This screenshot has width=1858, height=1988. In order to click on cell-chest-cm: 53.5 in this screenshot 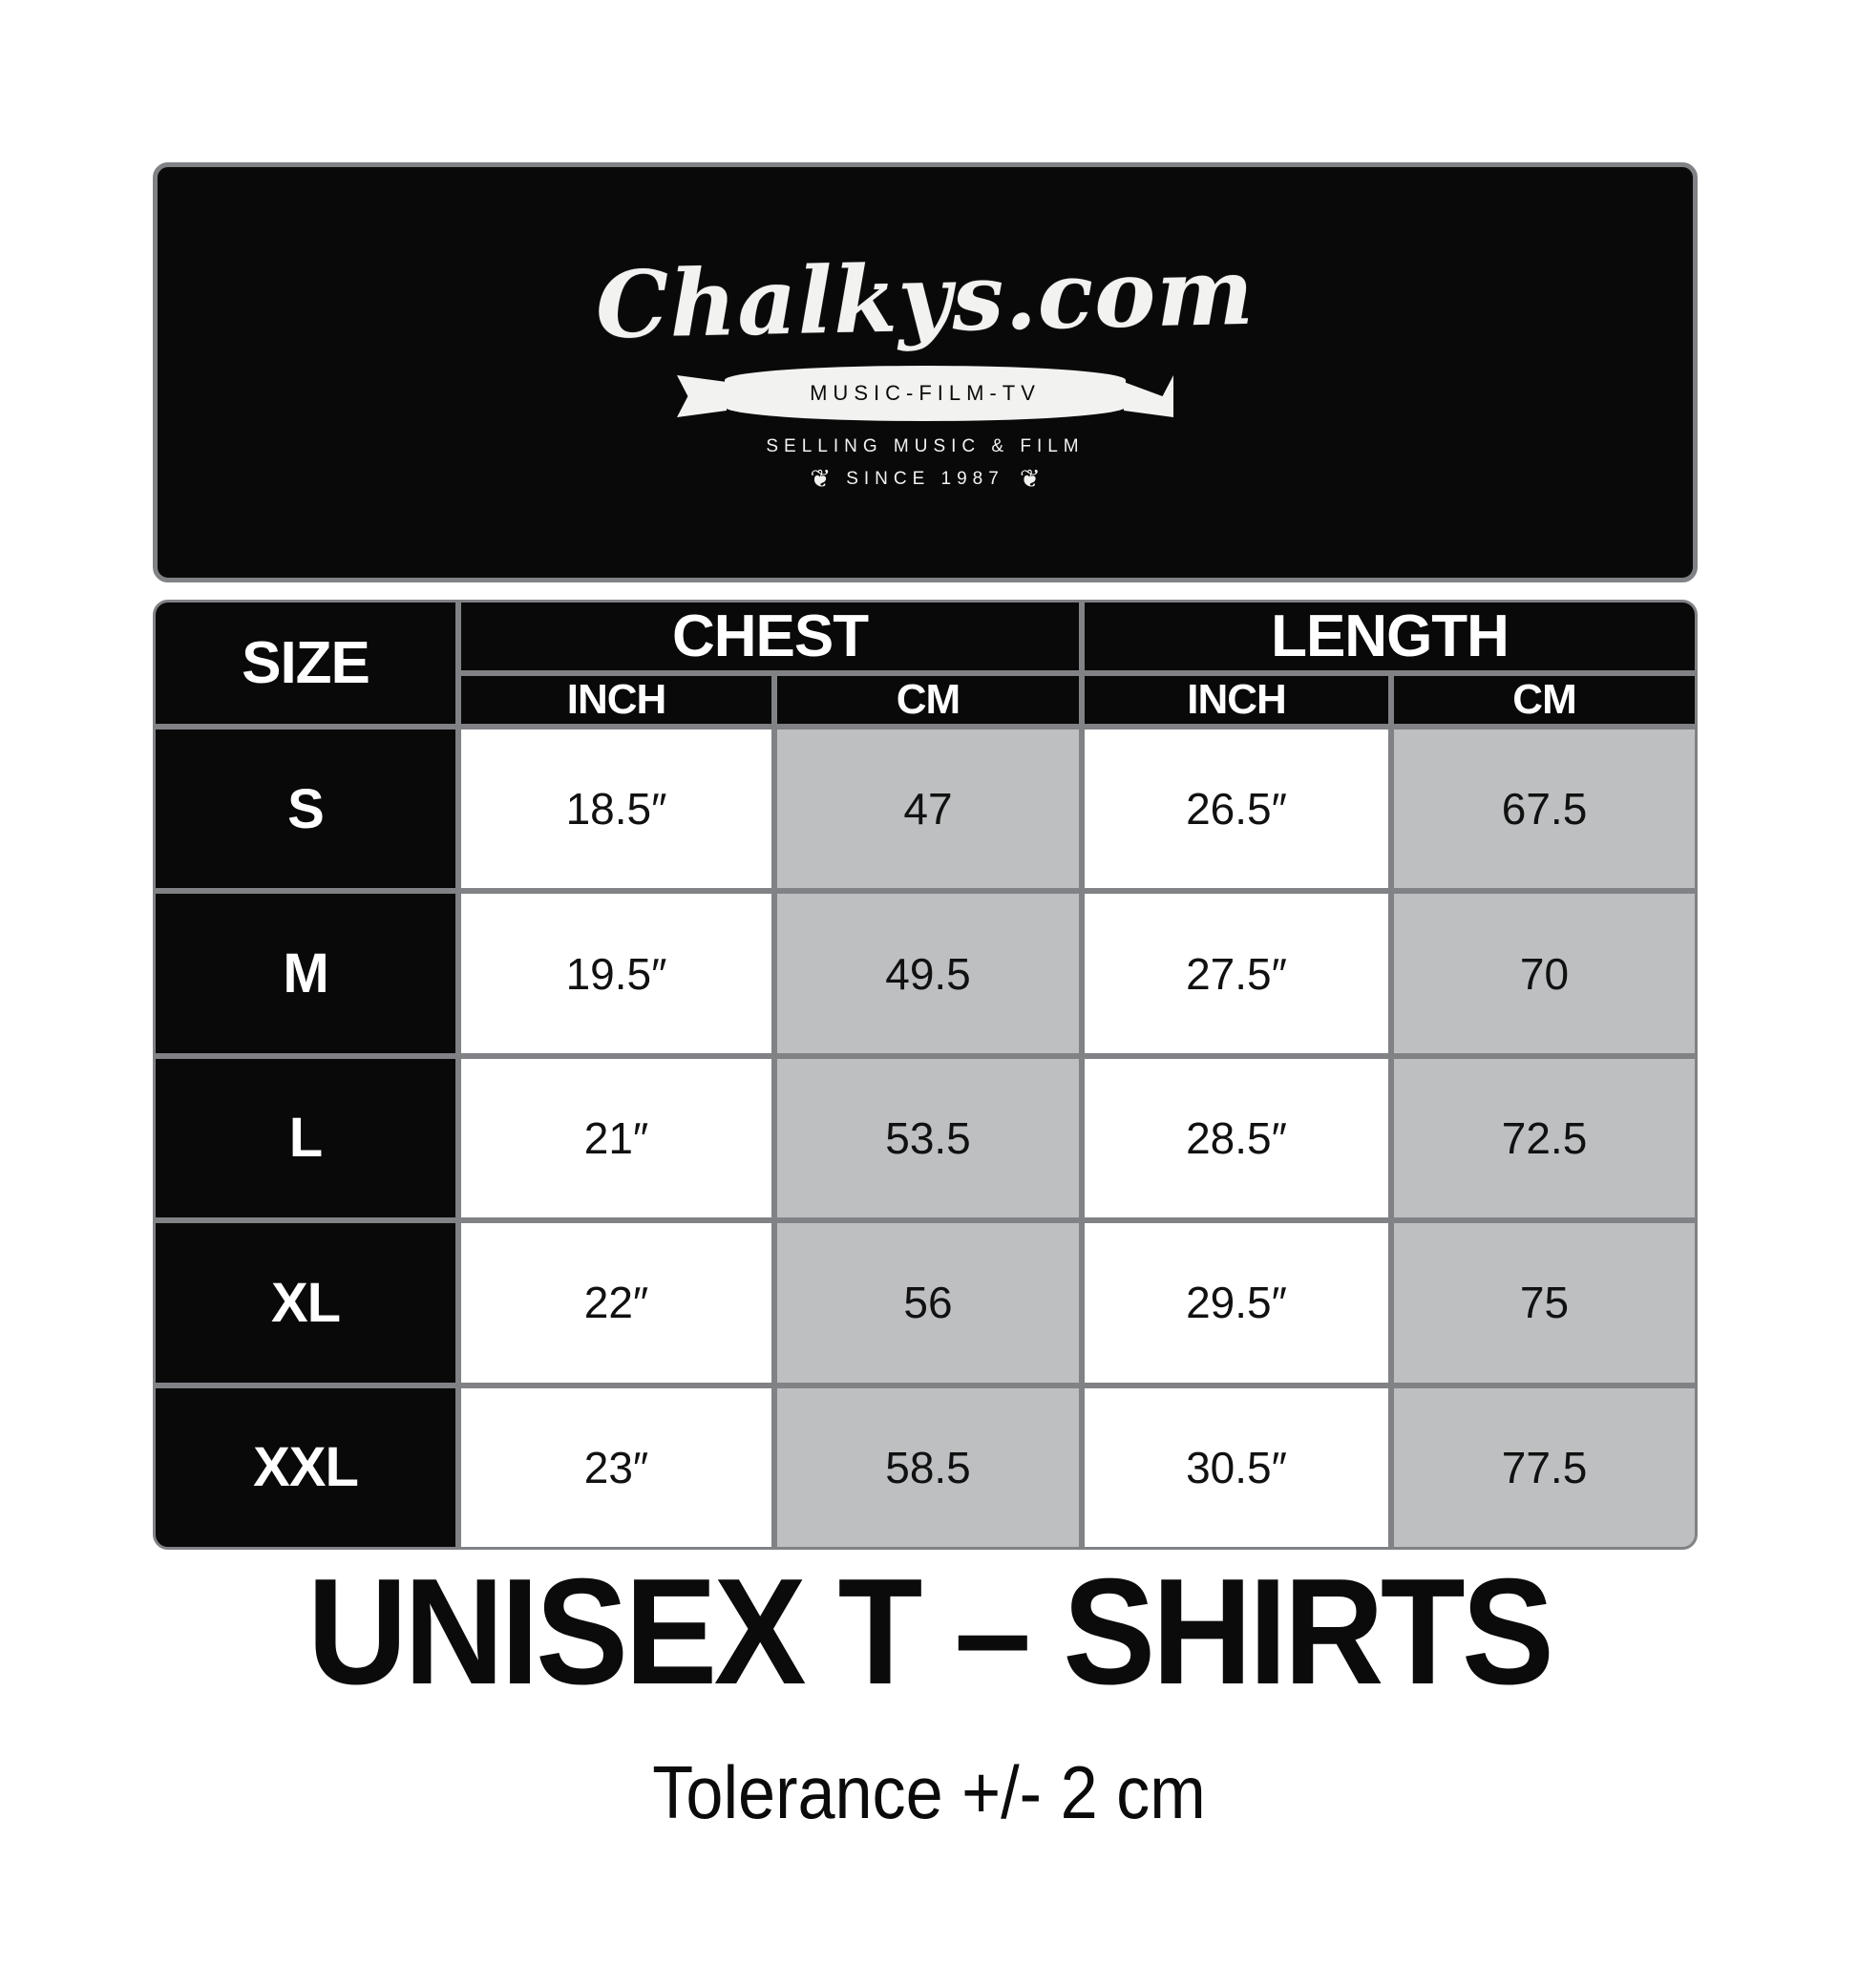, I will do `click(929, 1138)`.